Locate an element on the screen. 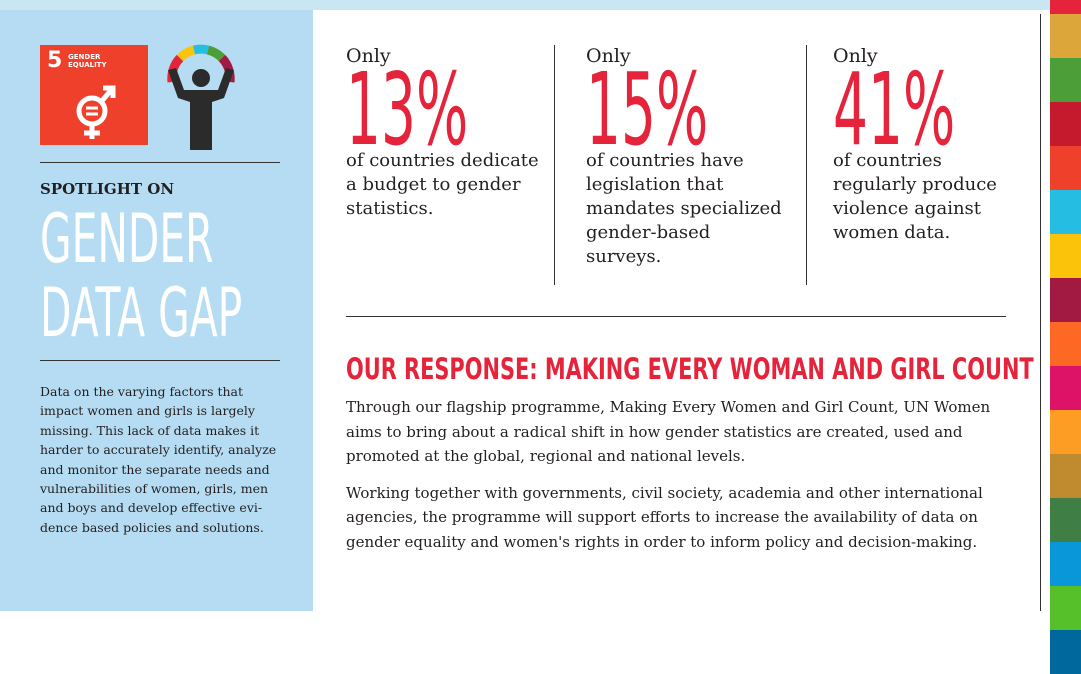 The image size is (1081, 674). sdg-color-strip is located at coordinates (1065, 337).